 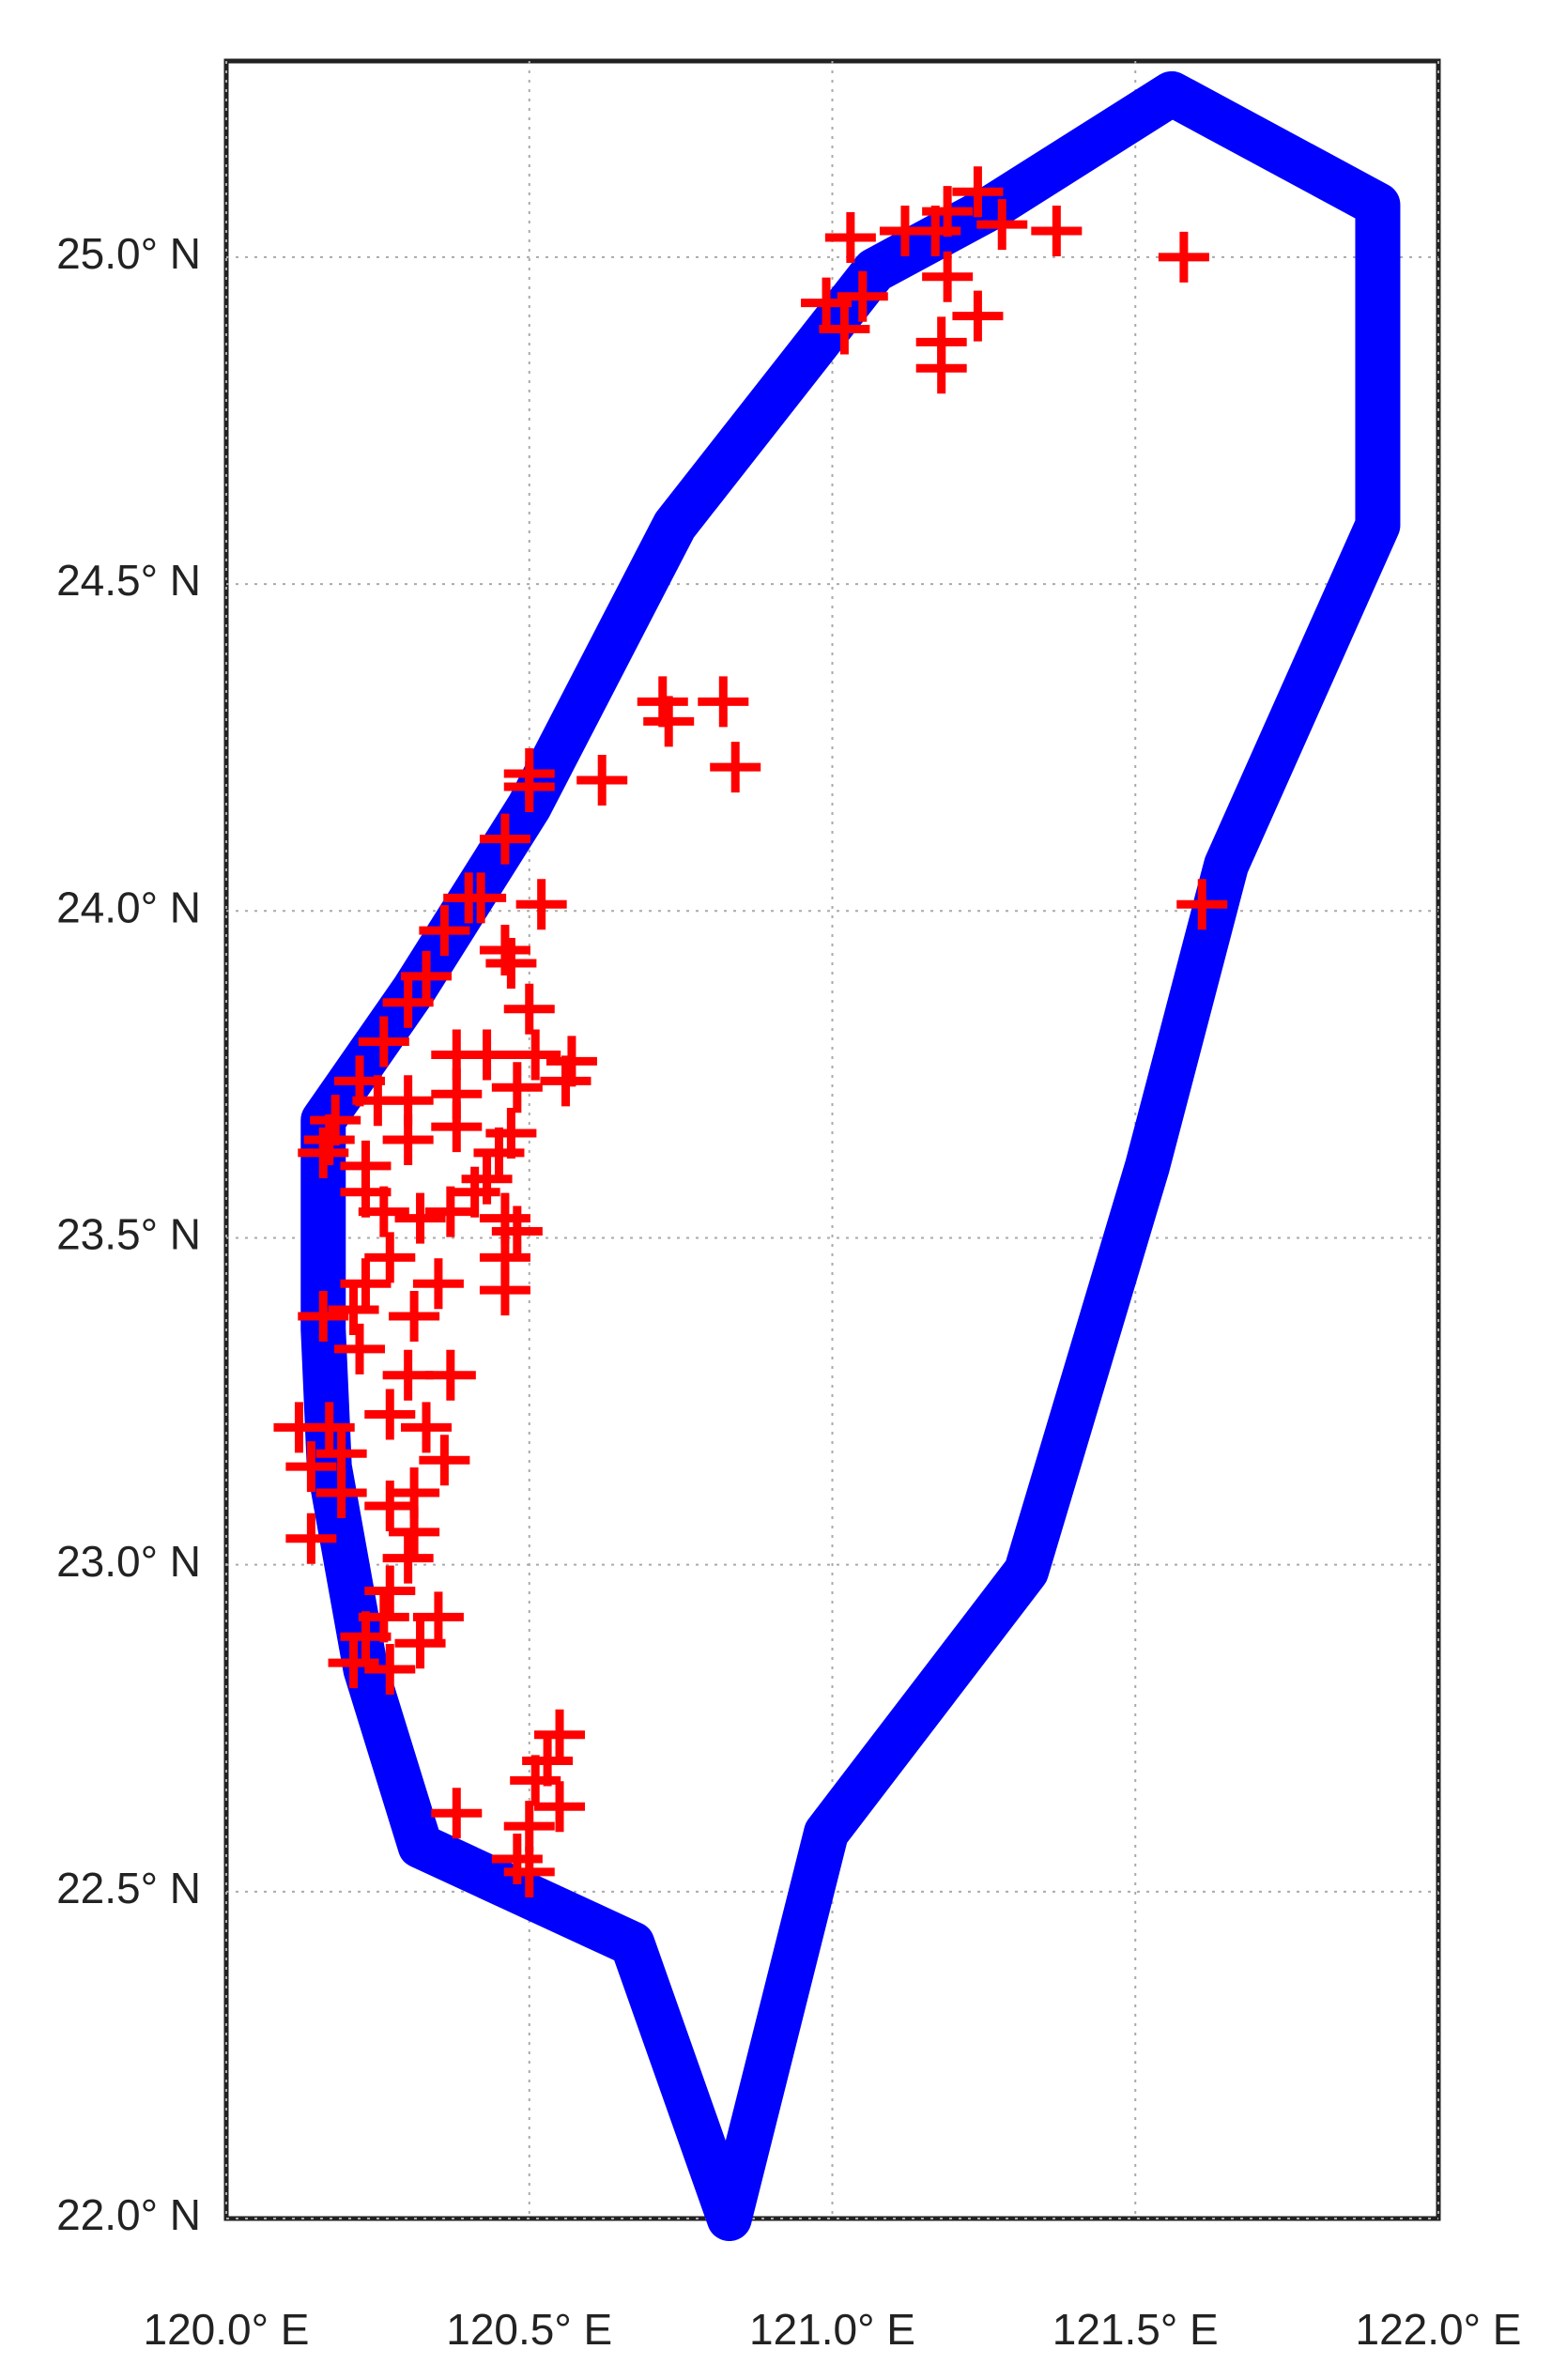 What do you see at coordinates (128, 1561) in the screenshot?
I see `y-tick-label: 23.0° N` at bounding box center [128, 1561].